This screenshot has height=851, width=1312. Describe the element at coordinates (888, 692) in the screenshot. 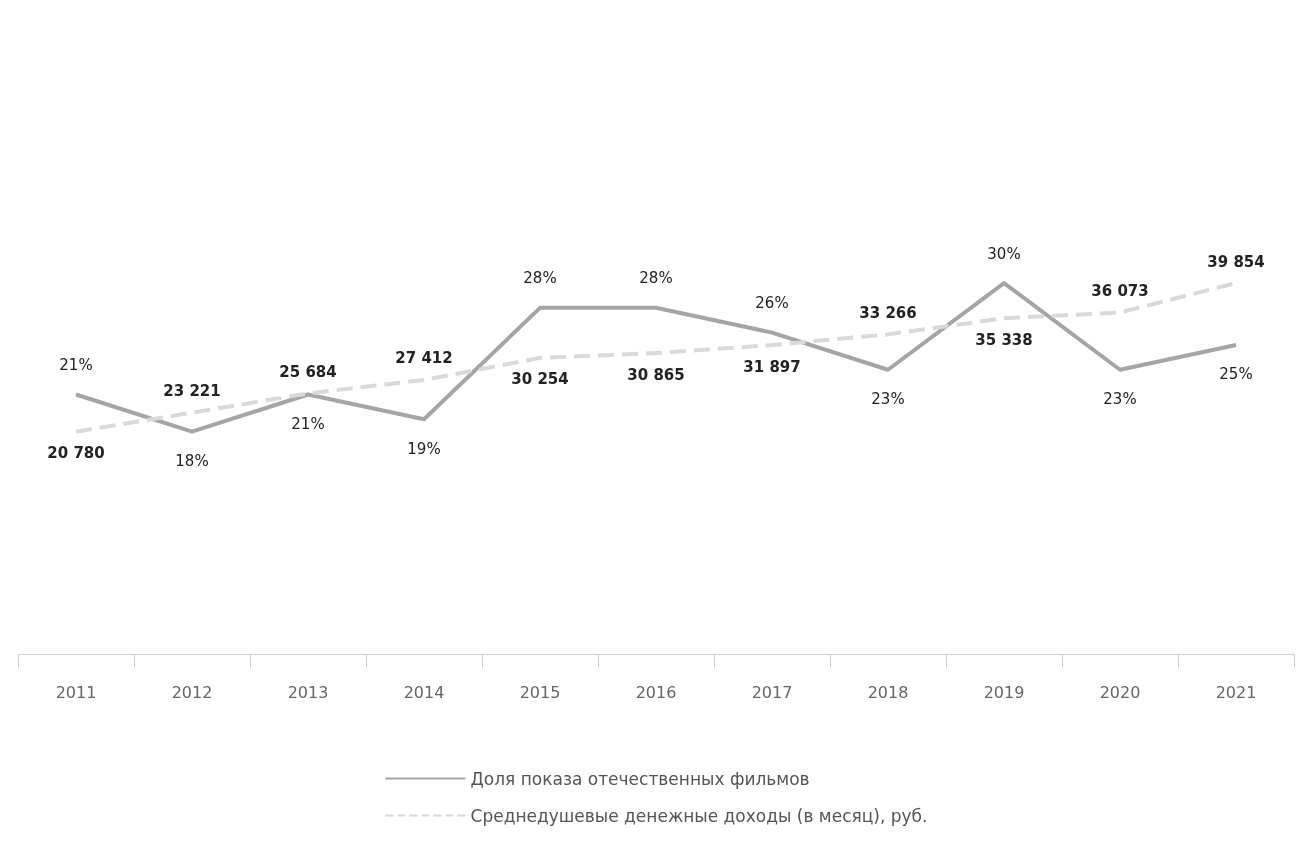

I see `x-tick-label: 2018` at that location.